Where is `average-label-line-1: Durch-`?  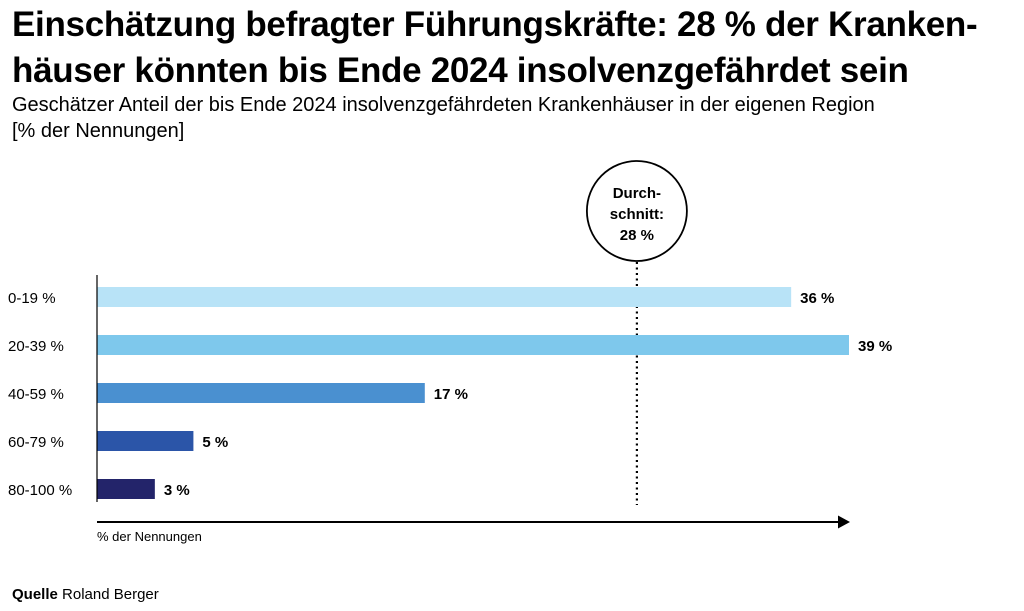 average-label-line-1: Durch- is located at coordinates (637, 193).